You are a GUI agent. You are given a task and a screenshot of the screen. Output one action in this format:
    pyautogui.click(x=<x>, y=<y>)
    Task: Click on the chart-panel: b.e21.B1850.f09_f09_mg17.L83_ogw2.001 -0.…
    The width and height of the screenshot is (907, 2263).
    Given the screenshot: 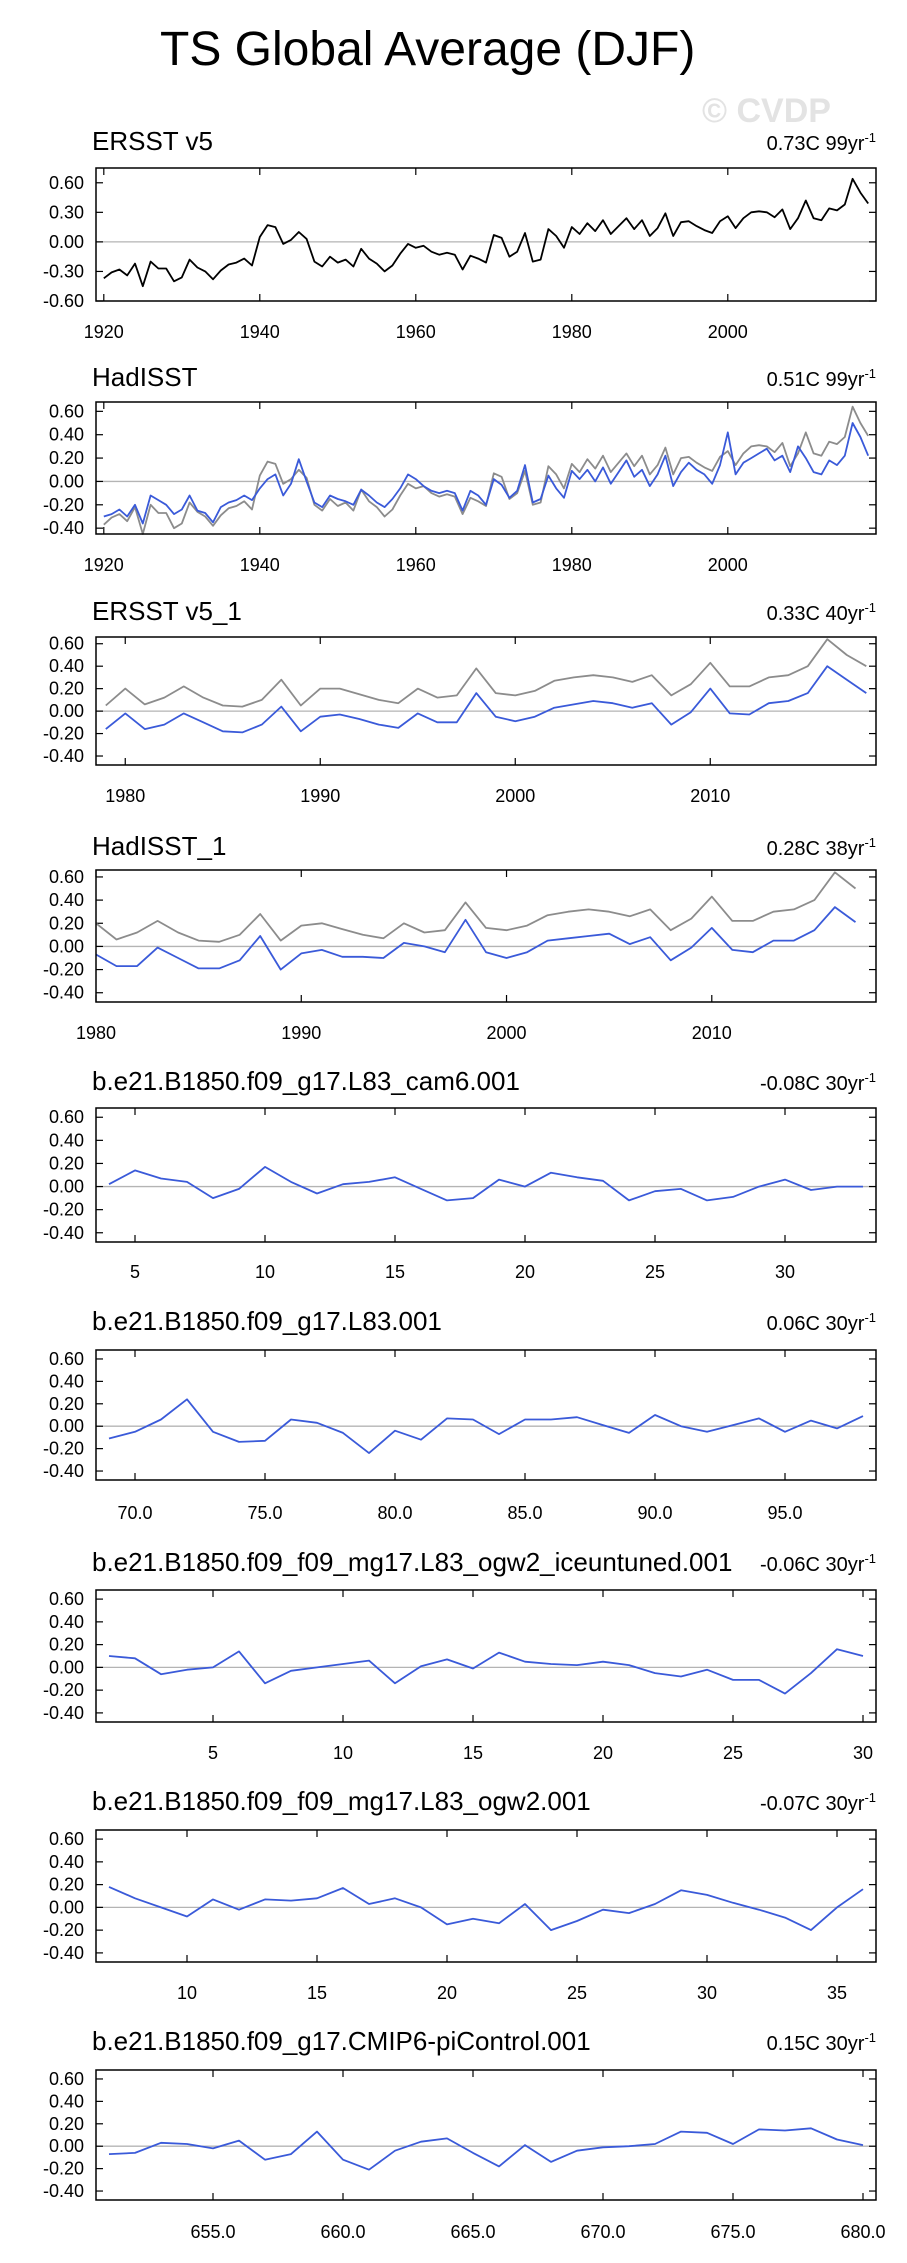 What is the action you would take?
    pyautogui.click(x=460, y=1894)
    